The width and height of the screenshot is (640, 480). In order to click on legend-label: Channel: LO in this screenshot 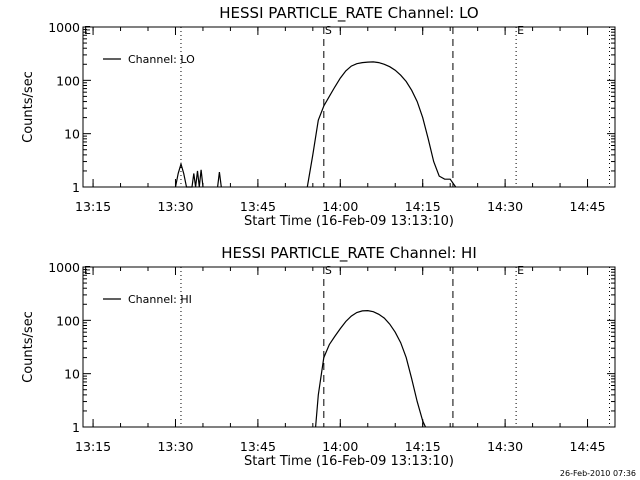, I will do `click(161, 59)`.